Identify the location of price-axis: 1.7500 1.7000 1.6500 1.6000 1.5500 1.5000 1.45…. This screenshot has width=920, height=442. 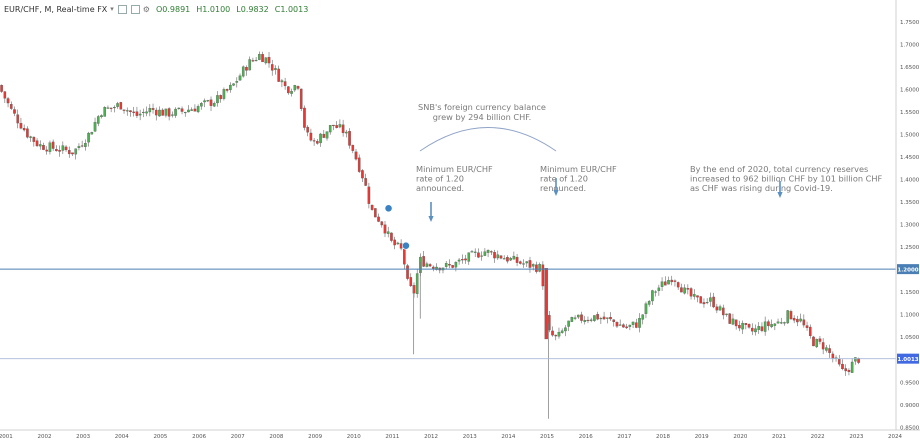
(907, 215).